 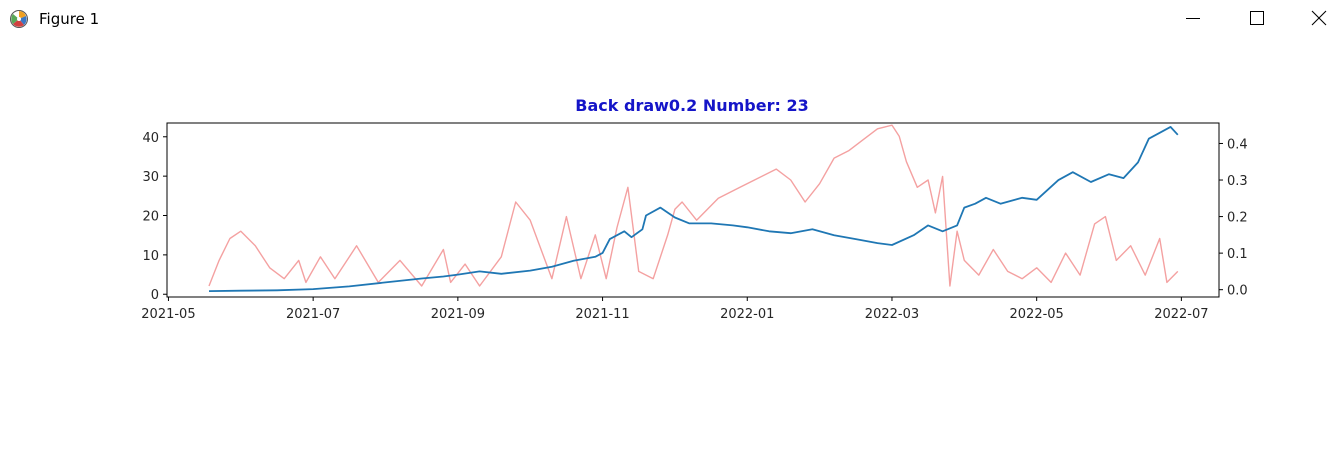 I want to click on maximize-icon, so click(x=1257, y=18).